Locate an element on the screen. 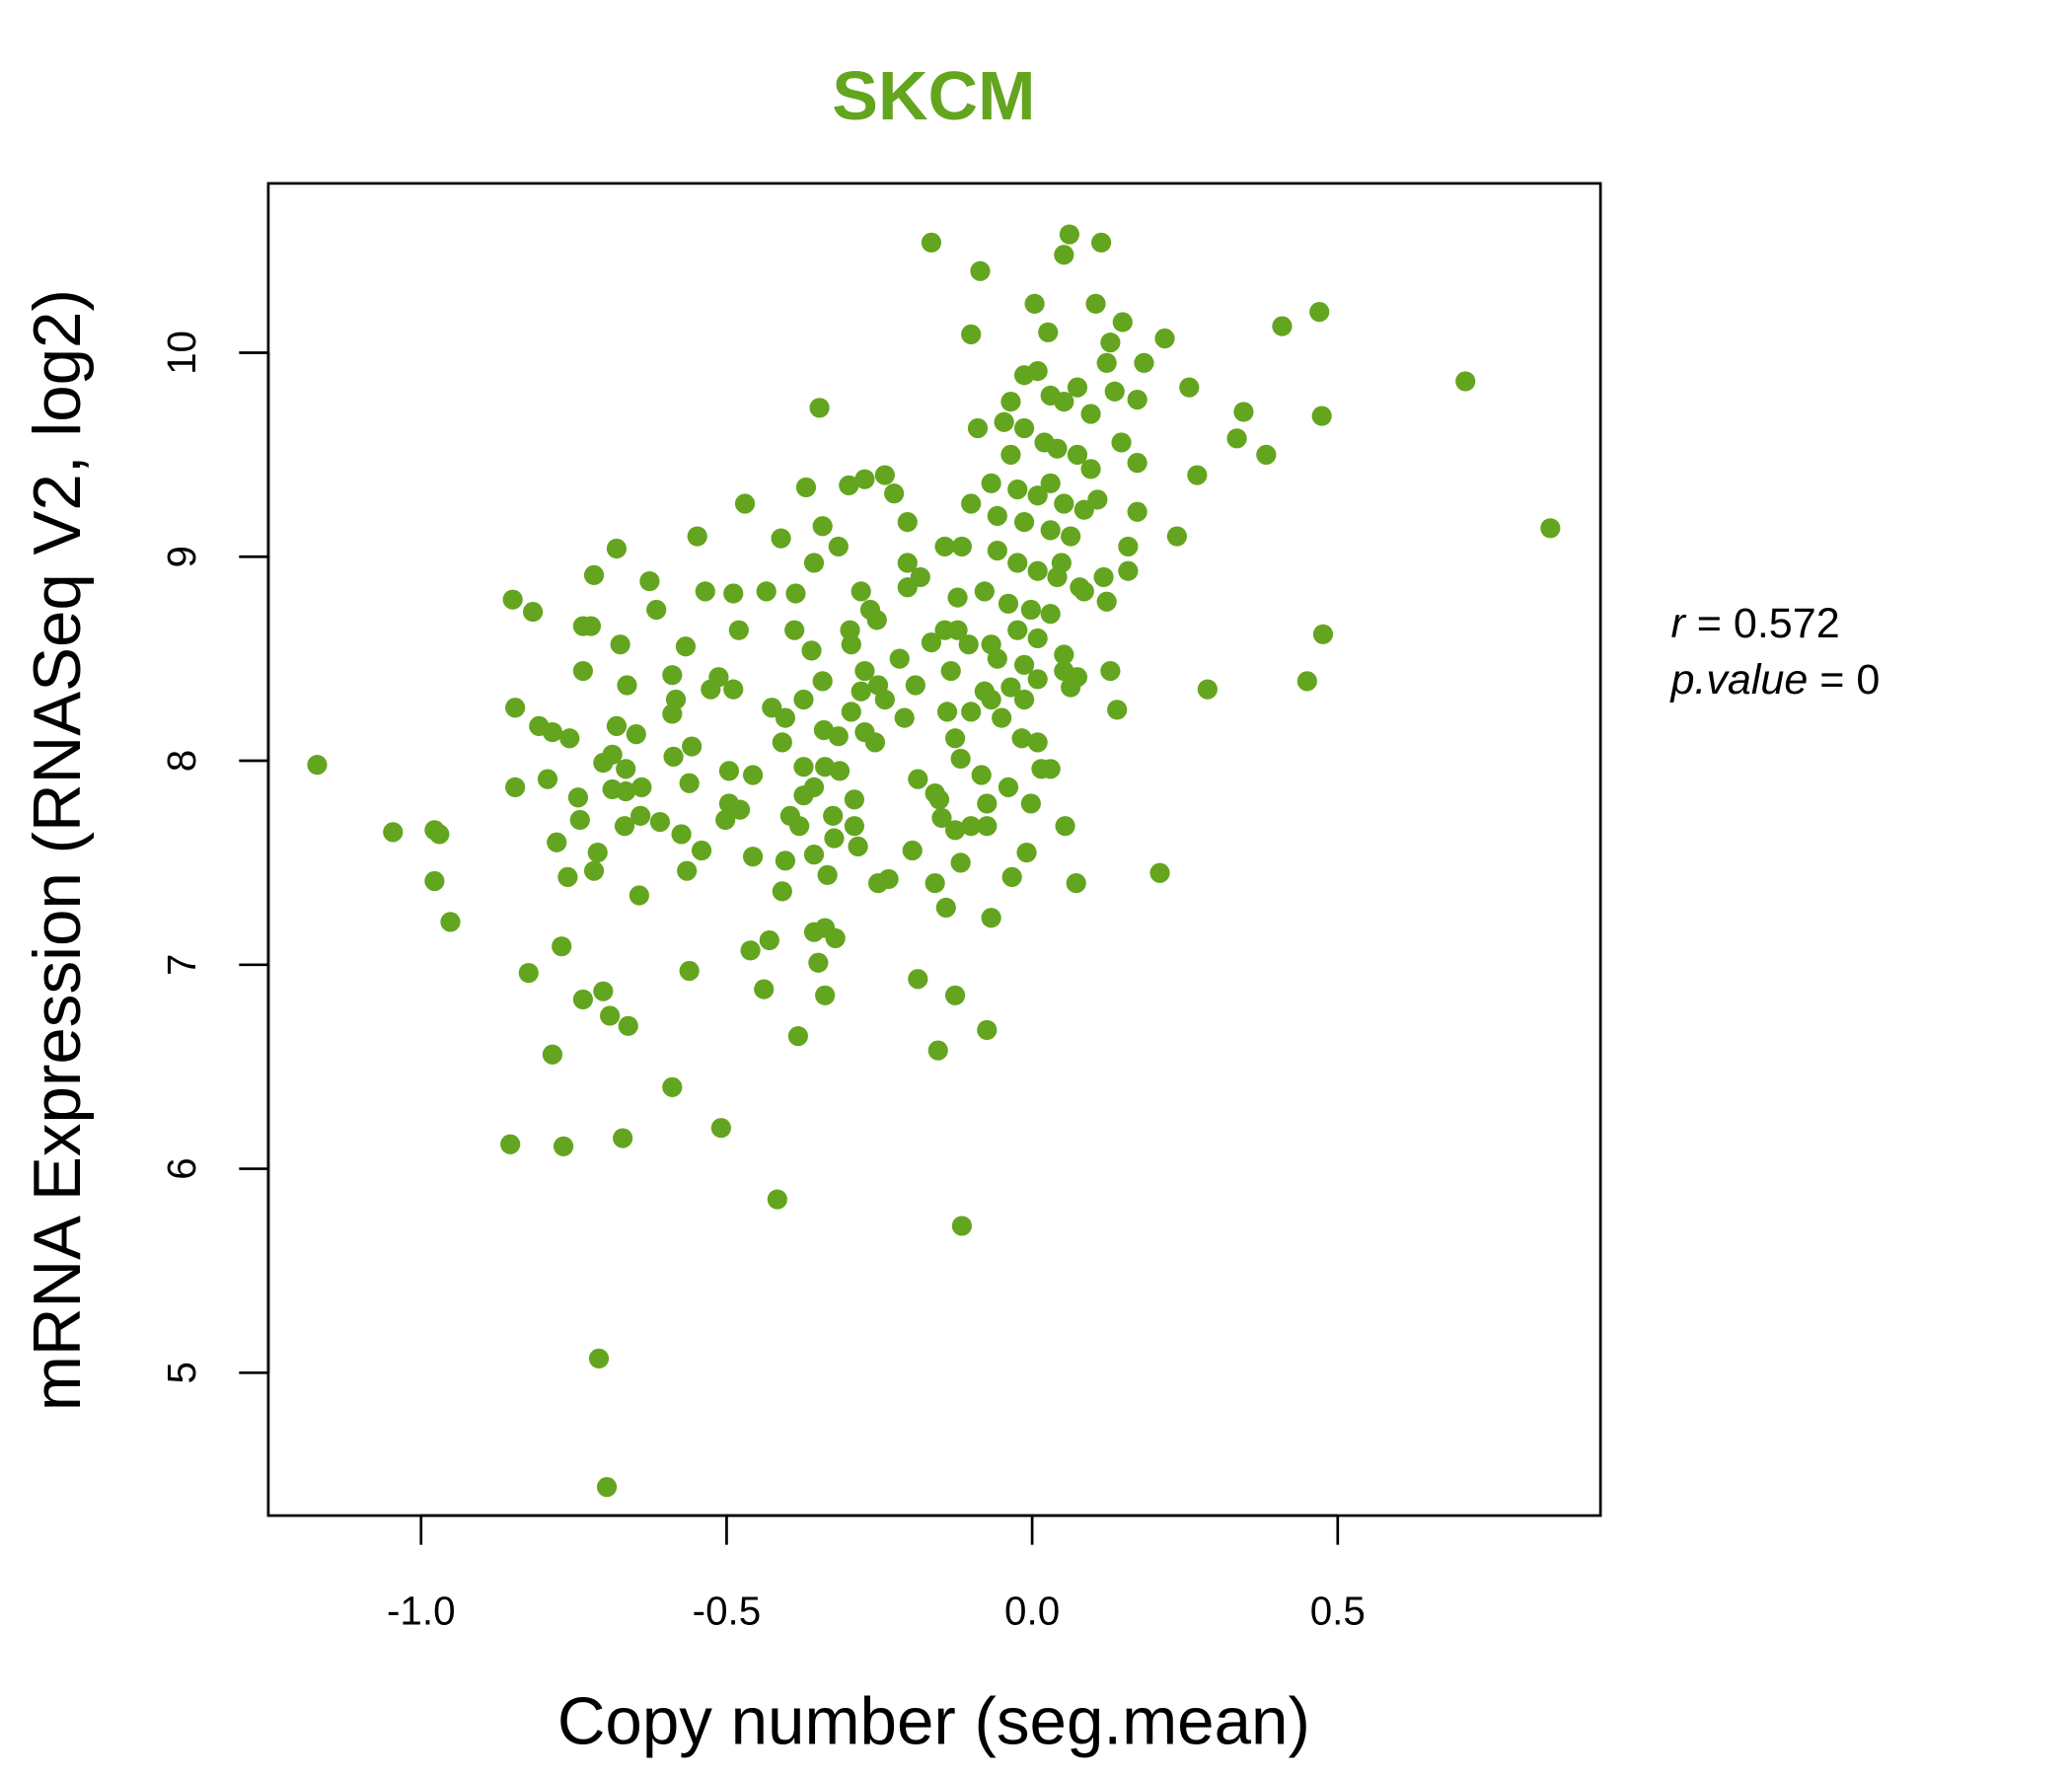 The width and height of the screenshot is (2072, 1776). y-tick-label: 8 is located at coordinates (181, 761).